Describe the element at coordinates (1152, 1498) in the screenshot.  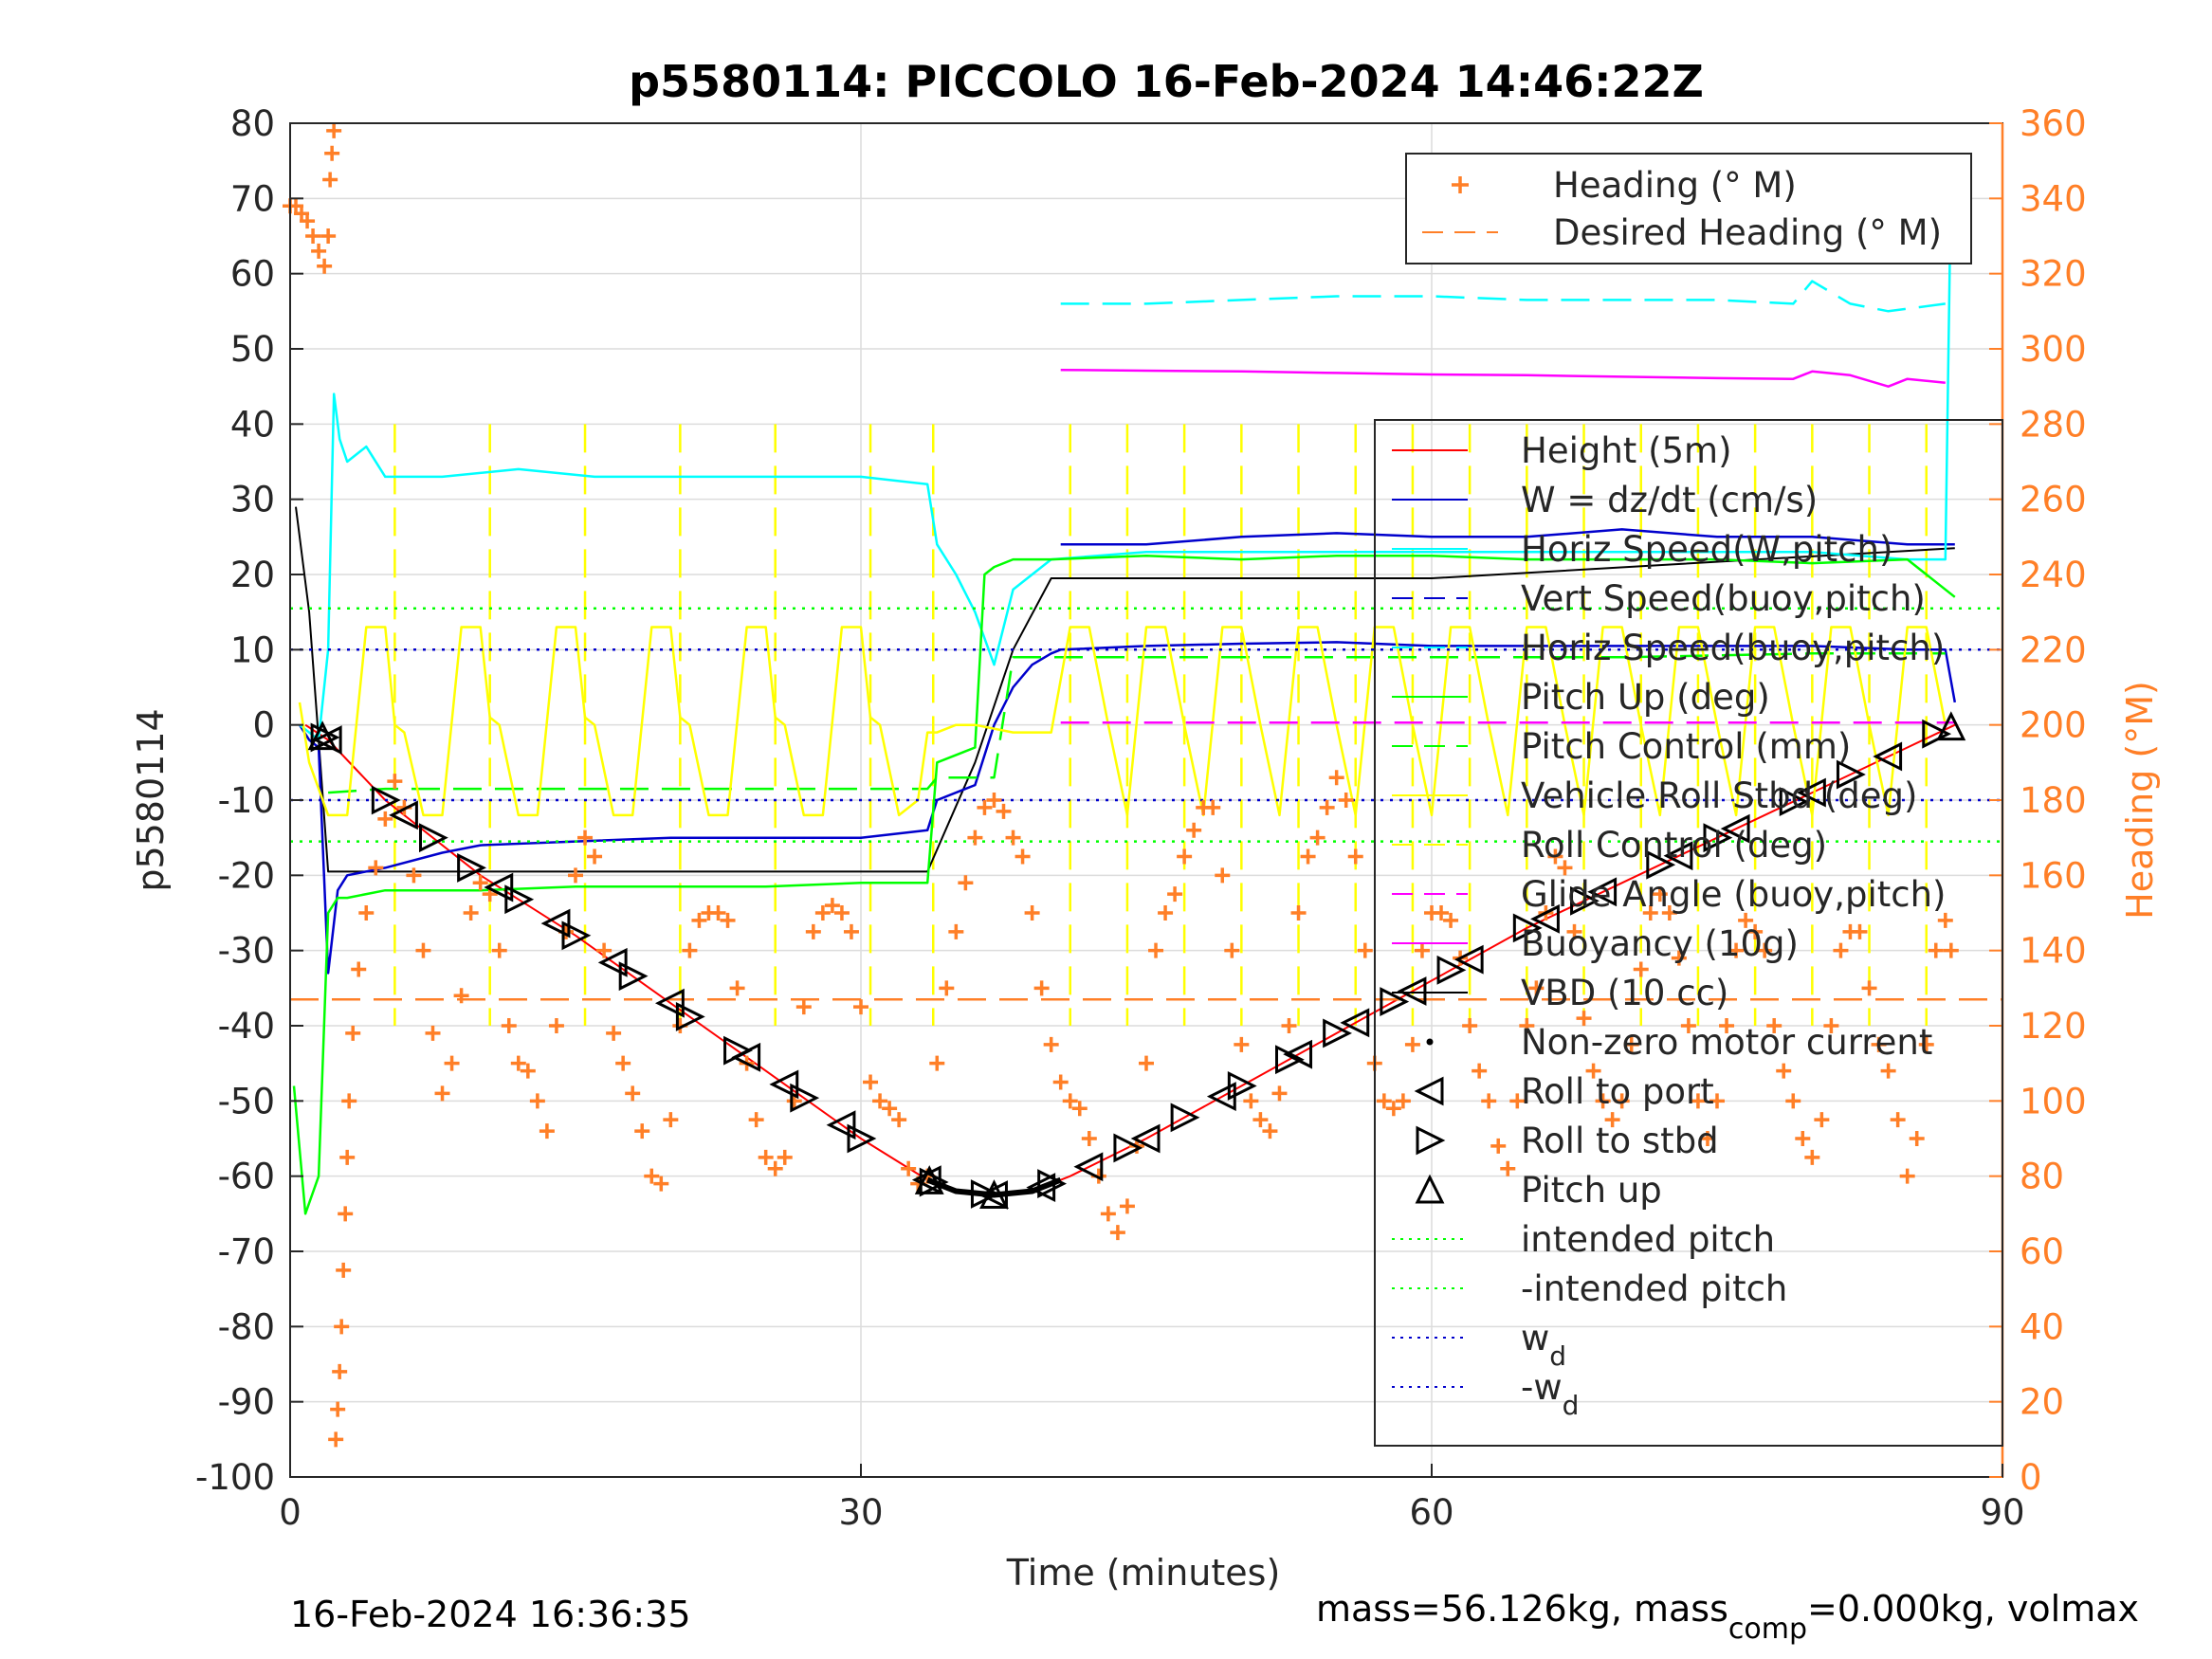
I see `x-axis: 0 30 60 90` at that location.